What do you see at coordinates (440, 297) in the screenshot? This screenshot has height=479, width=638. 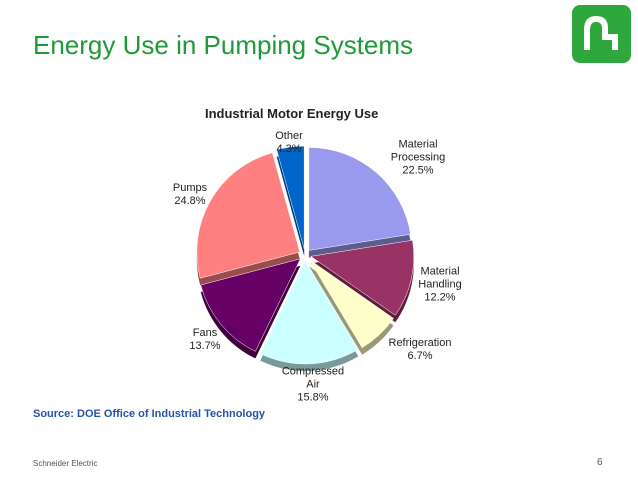 I see `value-label: 12.2%` at bounding box center [440, 297].